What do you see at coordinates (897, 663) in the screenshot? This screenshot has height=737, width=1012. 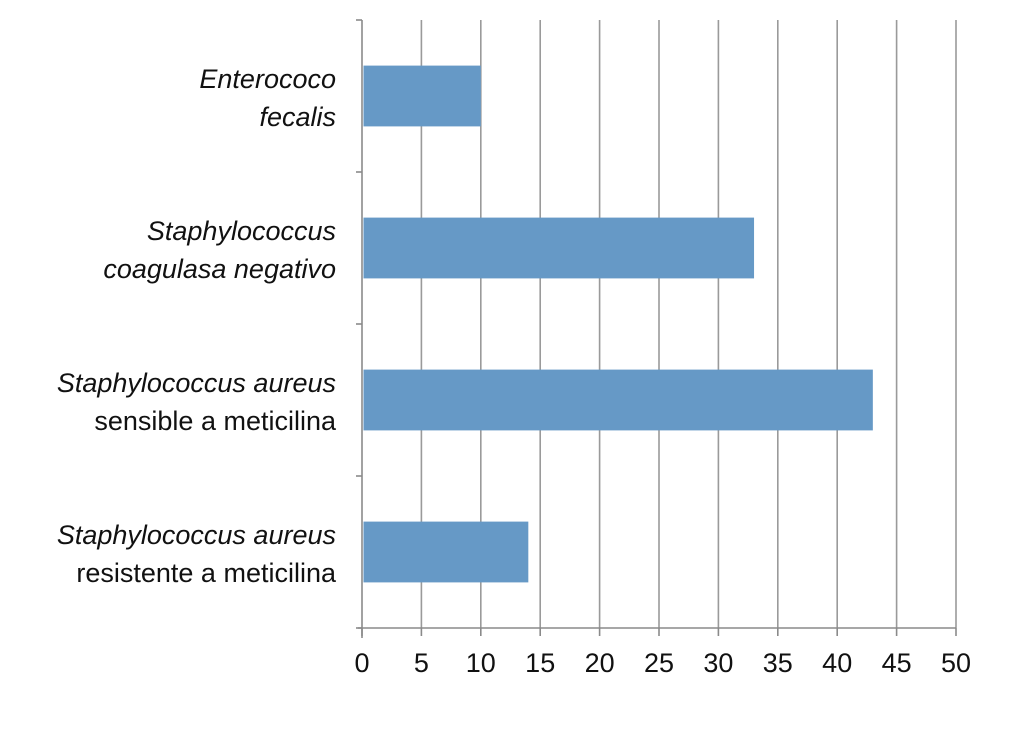 I see `x-tick-label-45: 45` at bounding box center [897, 663].